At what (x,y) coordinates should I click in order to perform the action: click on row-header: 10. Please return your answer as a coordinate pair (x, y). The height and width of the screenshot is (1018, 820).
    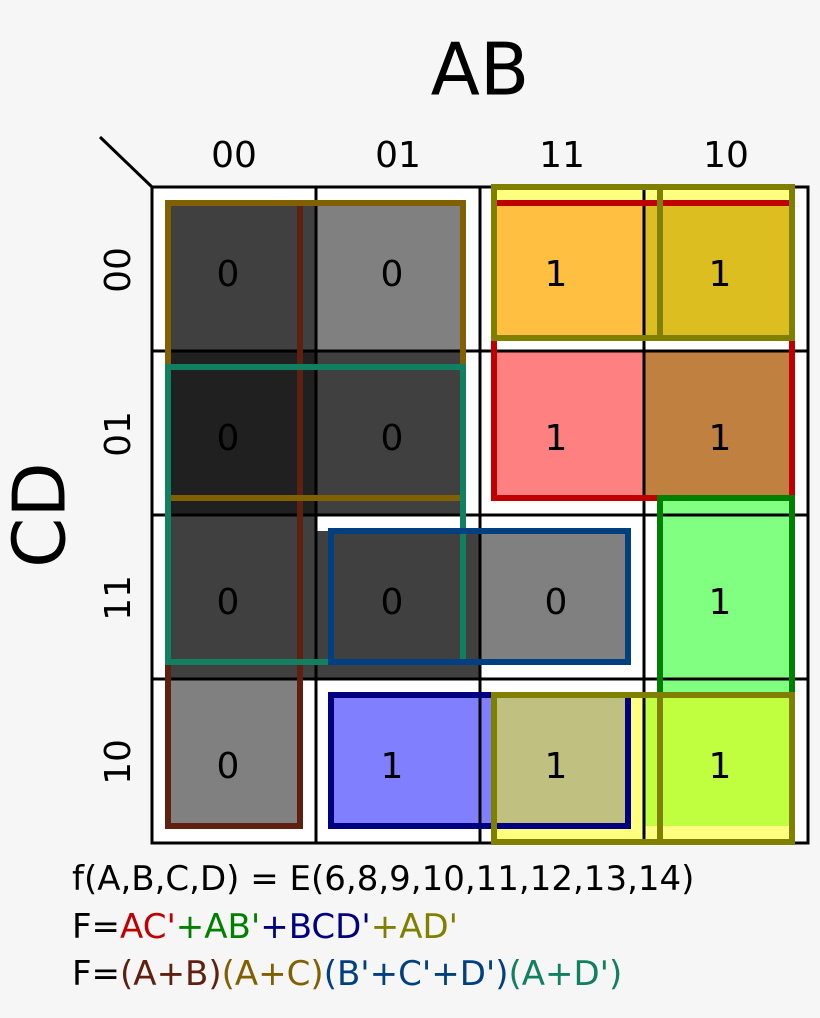
    Looking at the image, I should click on (118, 762).